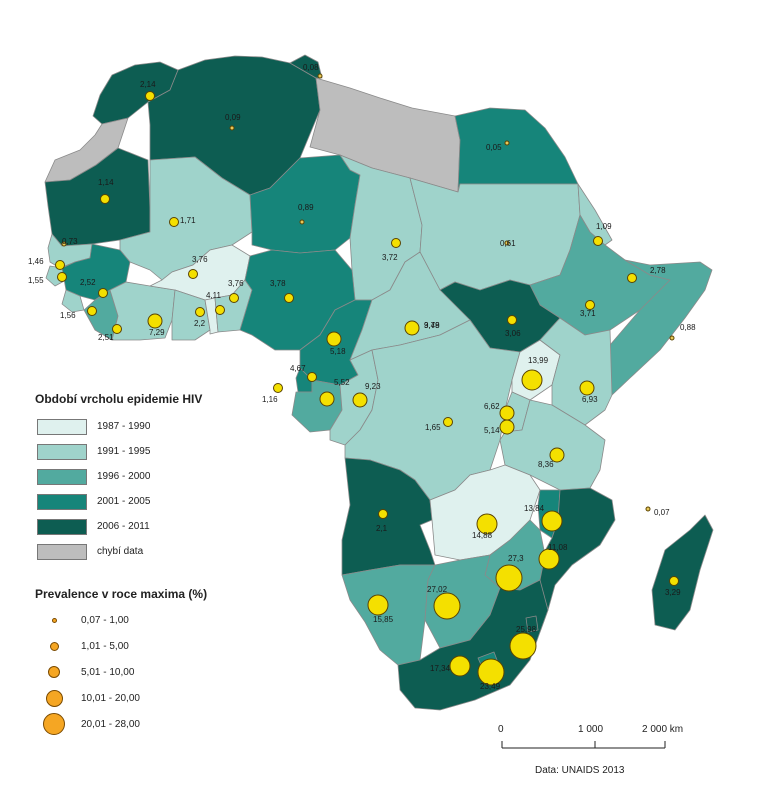 The width and height of the screenshot is (761, 800). I want to click on prevalence-value-label: 27,3, so click(516, 558).